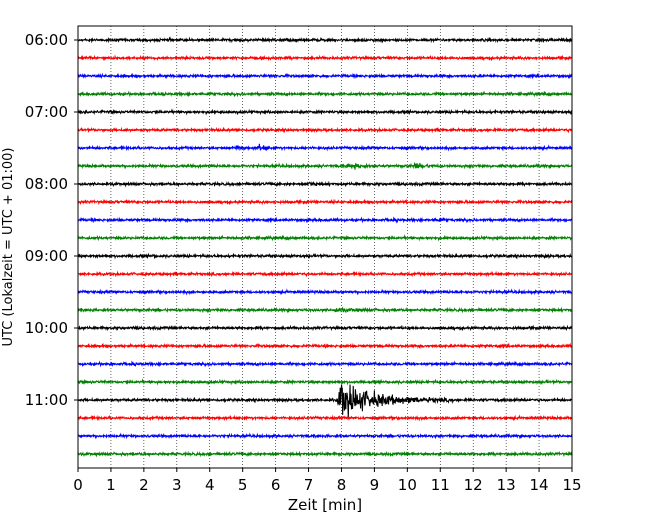 Image resolution: width=650 pixels, height=520 pixels. Describe the element at coordinates (51, 220) in the screenshot. I see `y-axis-ticks: 06:00 07:00 08:00 09:00 10:00 11:00` at that location.